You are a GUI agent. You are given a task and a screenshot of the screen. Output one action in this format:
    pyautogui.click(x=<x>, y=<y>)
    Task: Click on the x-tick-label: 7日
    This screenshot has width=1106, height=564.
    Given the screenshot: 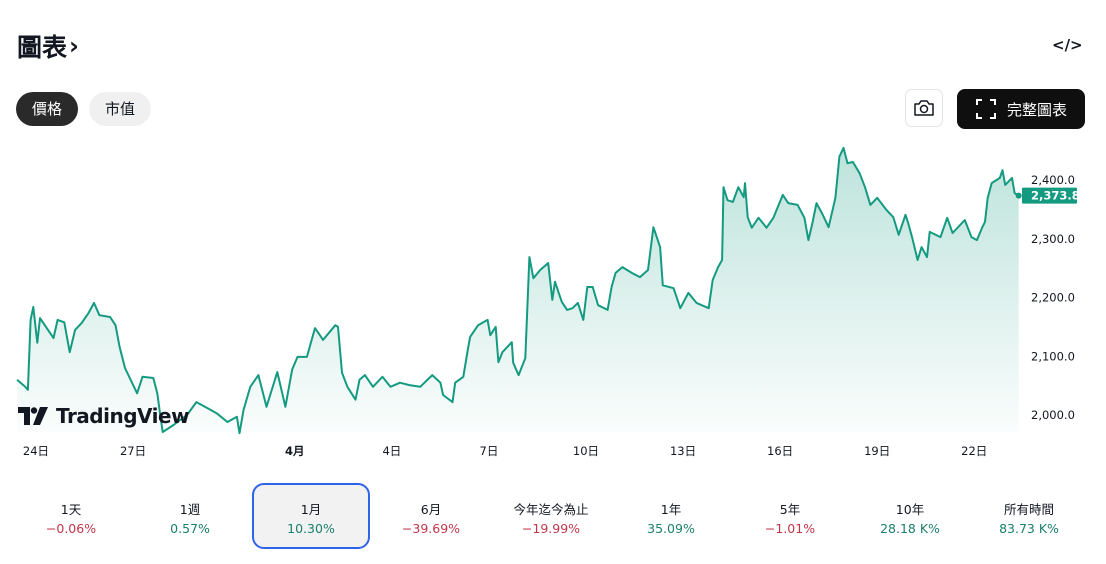 What is the action you would take?
    pyautogui.click(x=489, y=451)
    